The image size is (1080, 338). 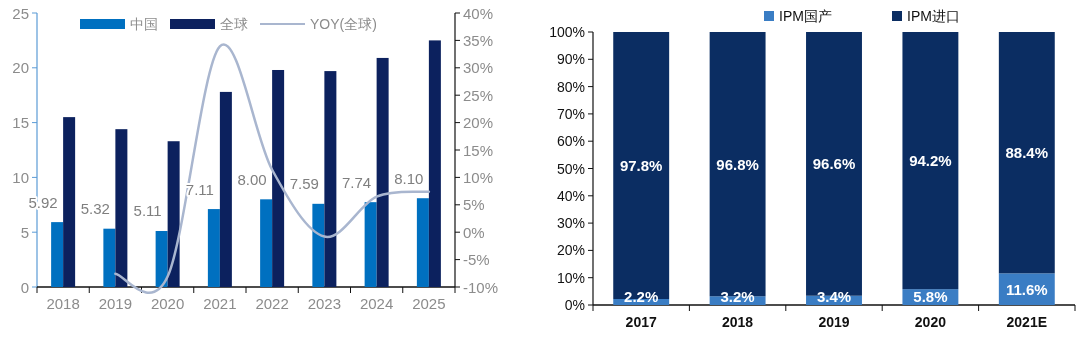 What do you see at coordinates (20, 68) in the screenshot?
I see `y-tick-label: 20` at bounding box center [20, 68].